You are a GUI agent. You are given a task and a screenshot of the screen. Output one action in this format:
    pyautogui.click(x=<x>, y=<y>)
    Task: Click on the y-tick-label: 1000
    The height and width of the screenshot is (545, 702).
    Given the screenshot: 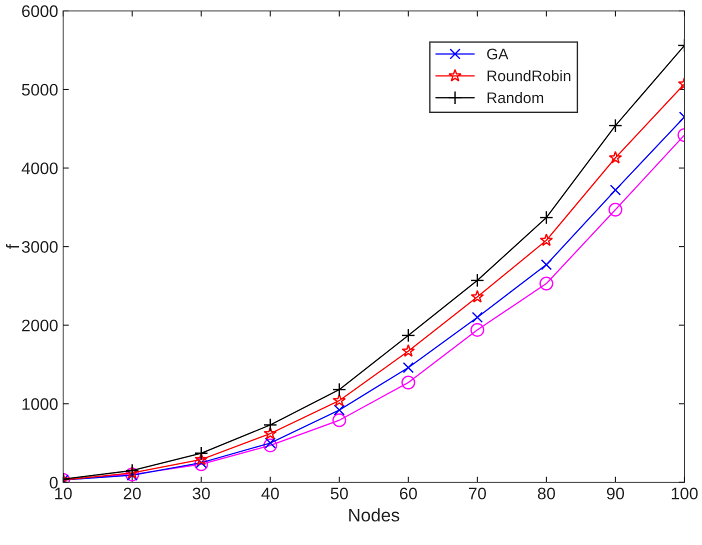 What is the action you would take?
    pyautogui.click(x=40, y=404)
    